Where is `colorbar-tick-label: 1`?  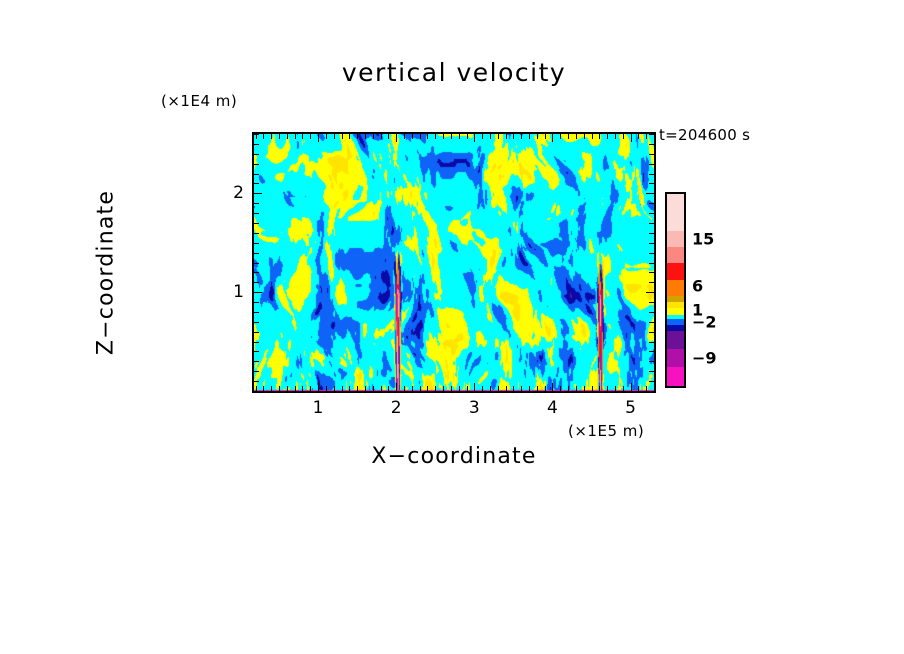 colorbar-tick-label: 1 is located at coordinates (698, 310).